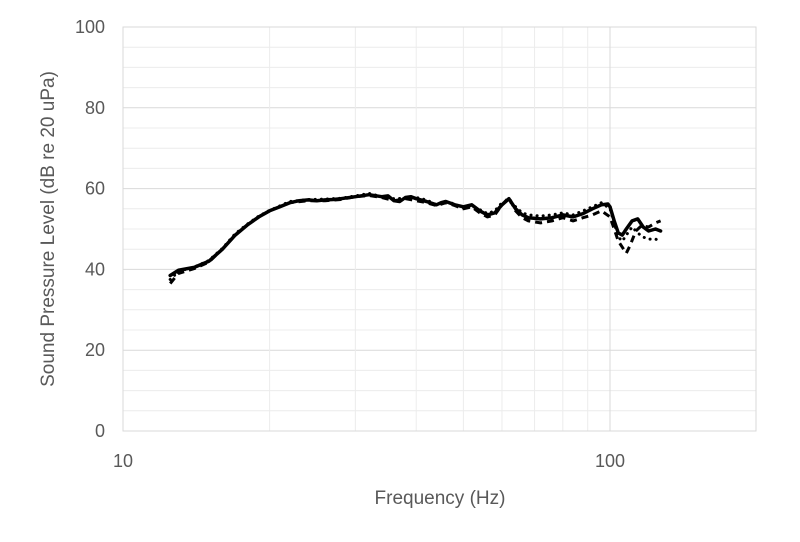 The width and height of the screenshot is (800, 542). What do you see at coordinates (95, 269) in the screenshot?
I see `y-tick-label: 40` at bounding box center [95, 269].